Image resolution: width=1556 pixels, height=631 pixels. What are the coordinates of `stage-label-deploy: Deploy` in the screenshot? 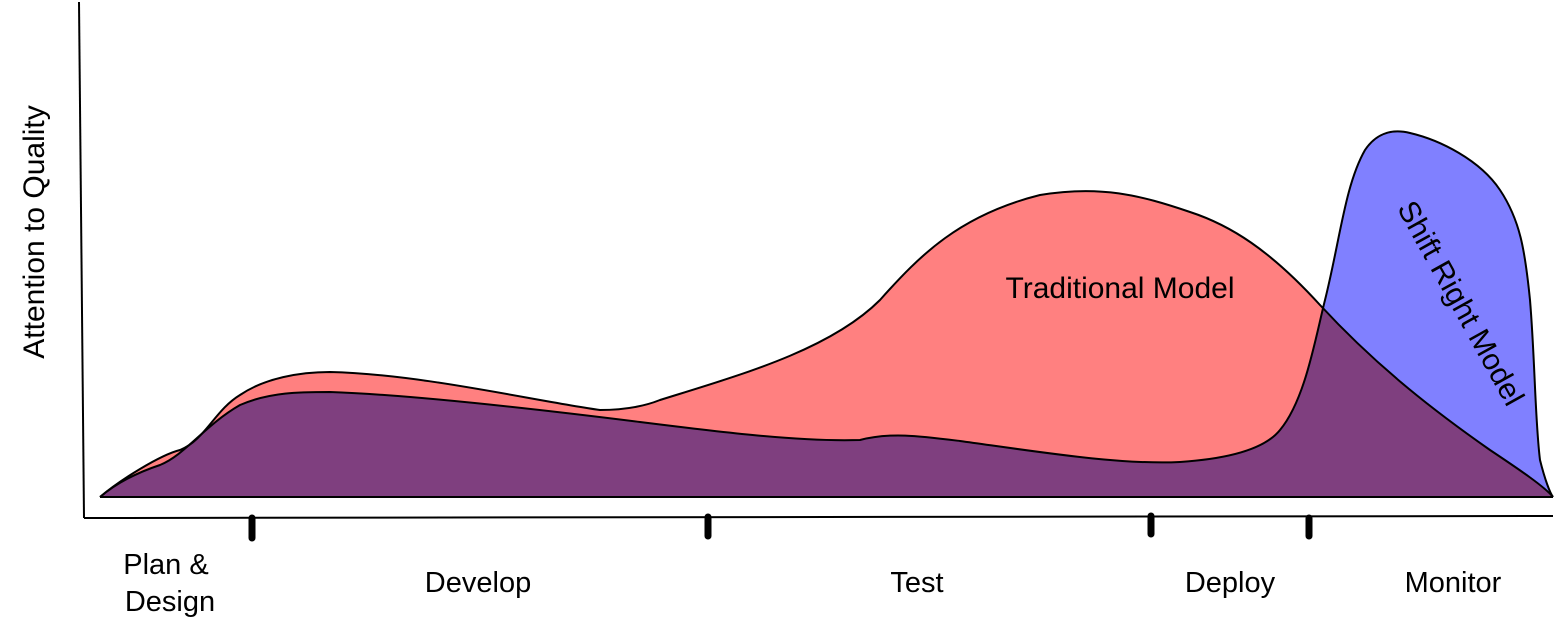 It's located at (1230, 583).